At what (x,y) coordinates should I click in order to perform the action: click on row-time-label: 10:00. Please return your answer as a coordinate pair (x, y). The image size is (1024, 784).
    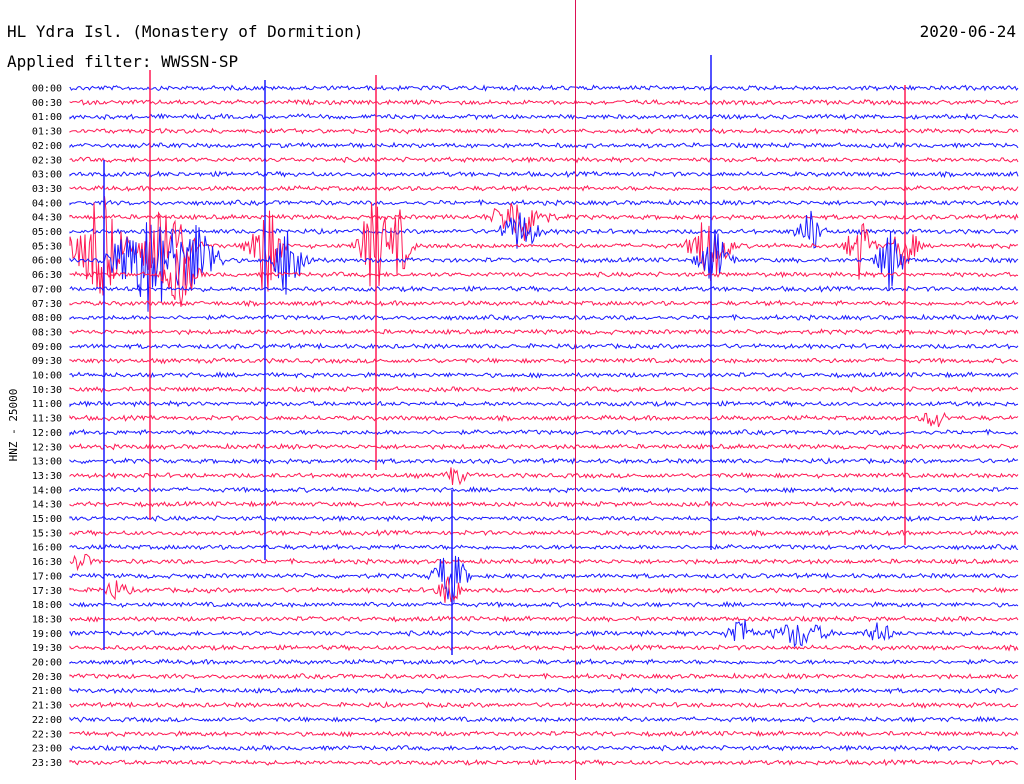
    Looking at the image, I should click on (47, 376).